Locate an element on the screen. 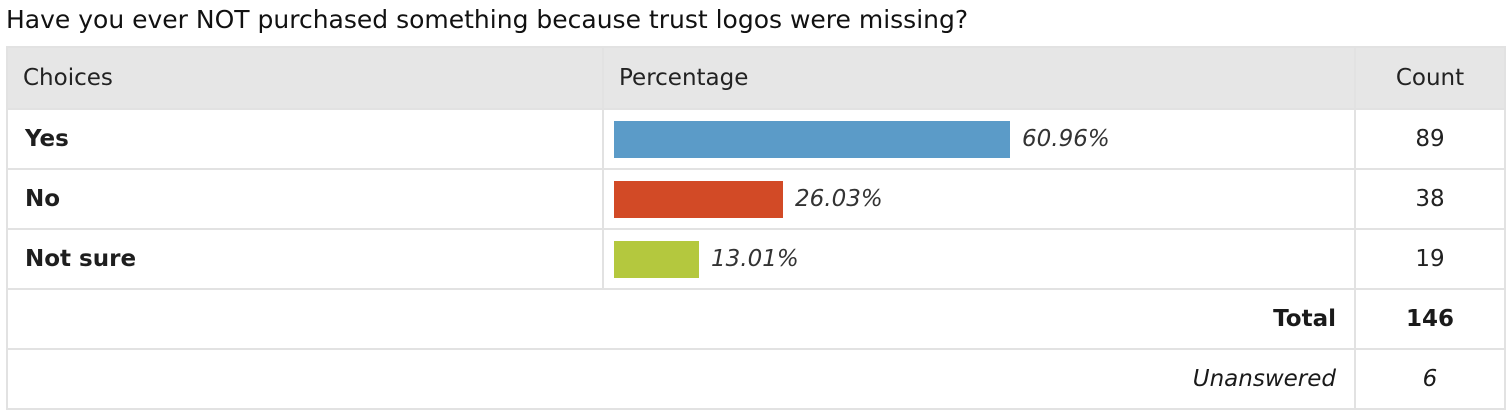 The width and height of the screenshot is (1512, 416). total-value: 146 is located at coordinates (1430, 319).